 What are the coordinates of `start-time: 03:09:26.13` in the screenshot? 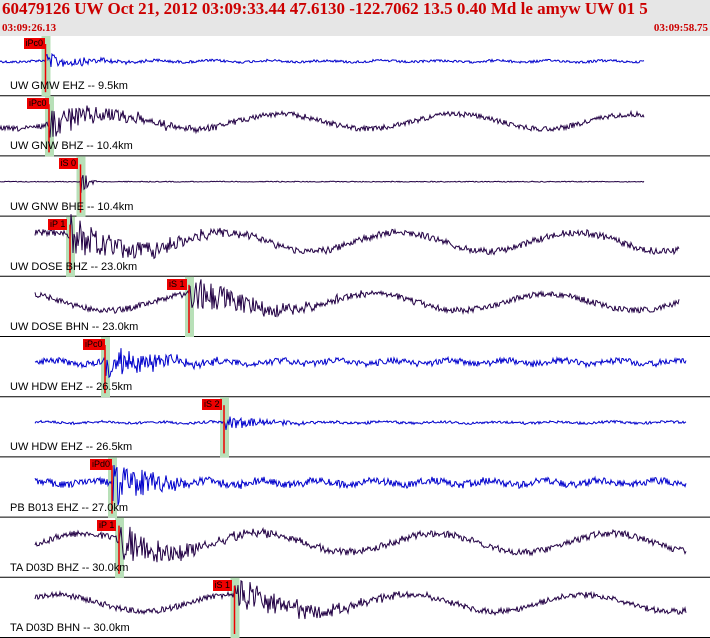 It's located at (29, 28).